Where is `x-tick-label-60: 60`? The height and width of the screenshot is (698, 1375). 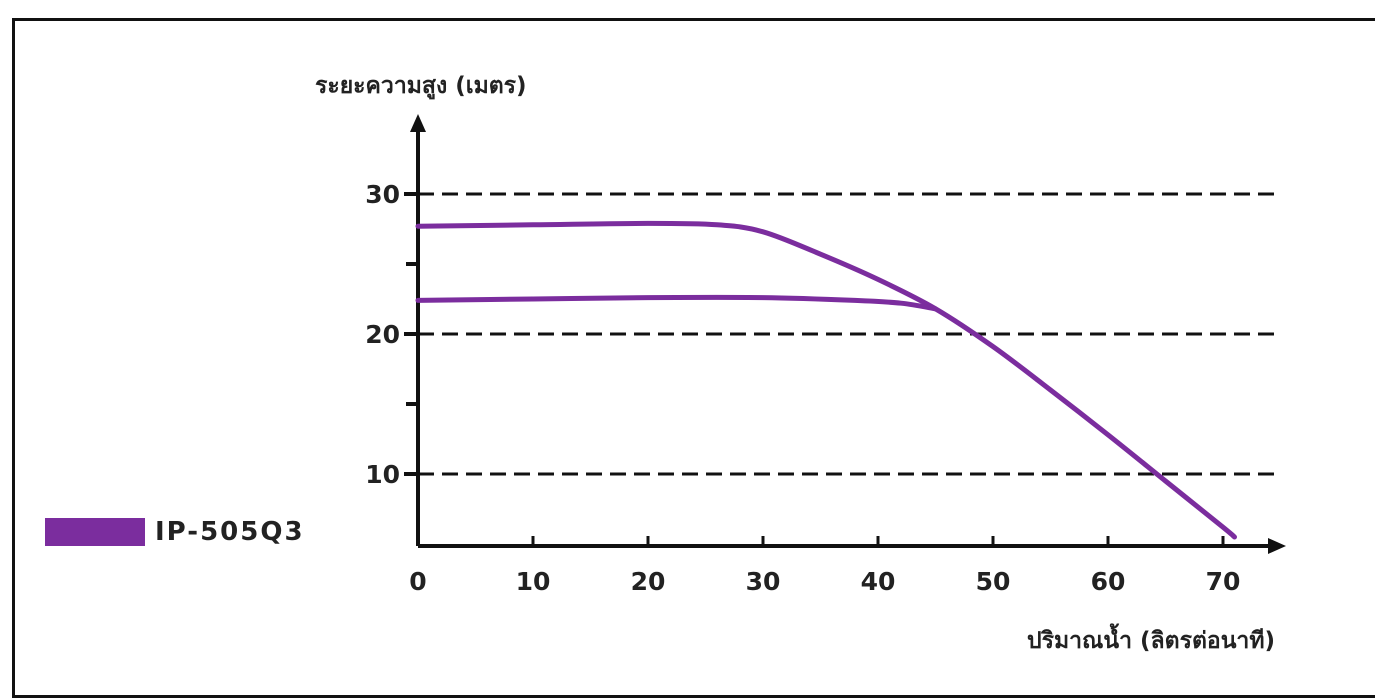
x-tick-label-60: 60 is located at coordinates (1108, 581).